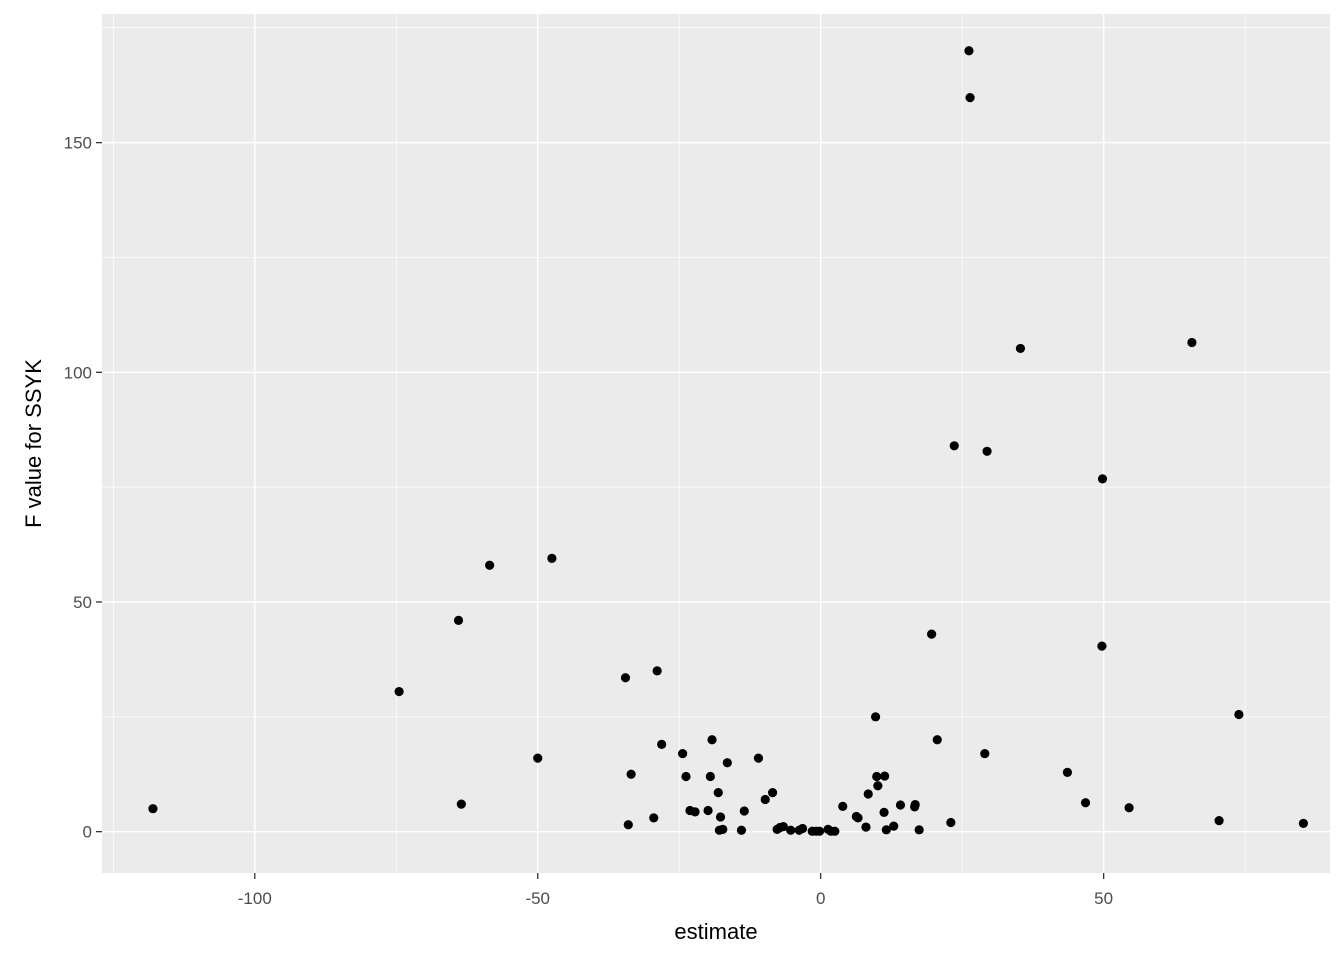  Describe the element at coordinates (33, 443) in the screenshot. I see `y-axis-title: F value for SSYK` at that location.